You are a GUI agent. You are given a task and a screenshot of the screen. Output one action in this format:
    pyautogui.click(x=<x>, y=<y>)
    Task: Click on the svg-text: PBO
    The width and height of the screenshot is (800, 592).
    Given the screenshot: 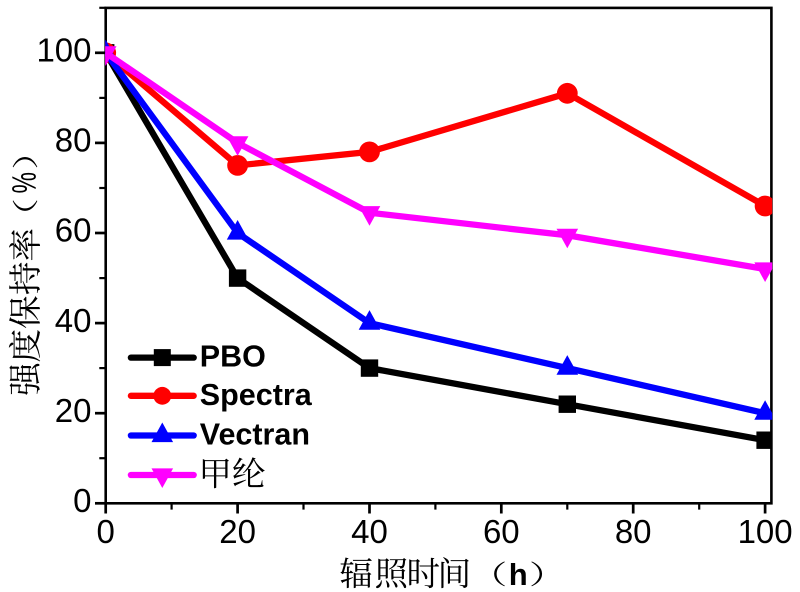 What is the action you would take?
    pyautogui.click(x=233, y=357)
    